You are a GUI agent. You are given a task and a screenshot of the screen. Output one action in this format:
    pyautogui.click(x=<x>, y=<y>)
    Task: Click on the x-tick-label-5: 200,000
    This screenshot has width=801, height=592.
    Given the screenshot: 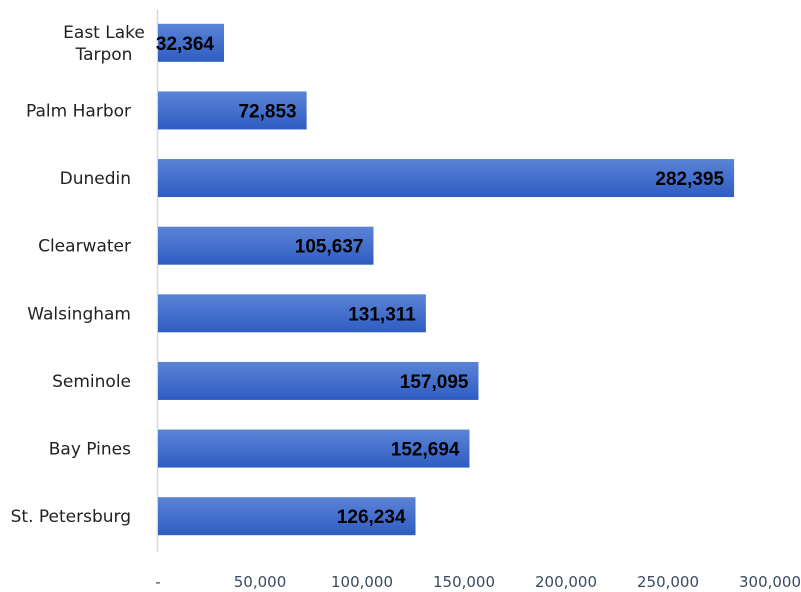 What is the action you would take?
    pyautogui.click(x=566, y=582)
    